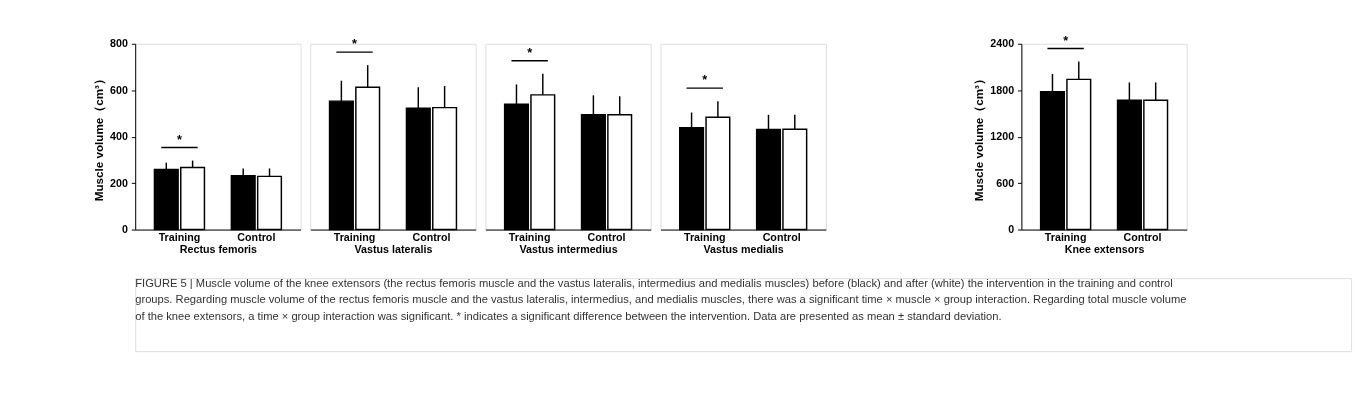  Describe the element at coordinates (1002, 136) in the screenshot. I see `y-tick-label: 1200` at that location.